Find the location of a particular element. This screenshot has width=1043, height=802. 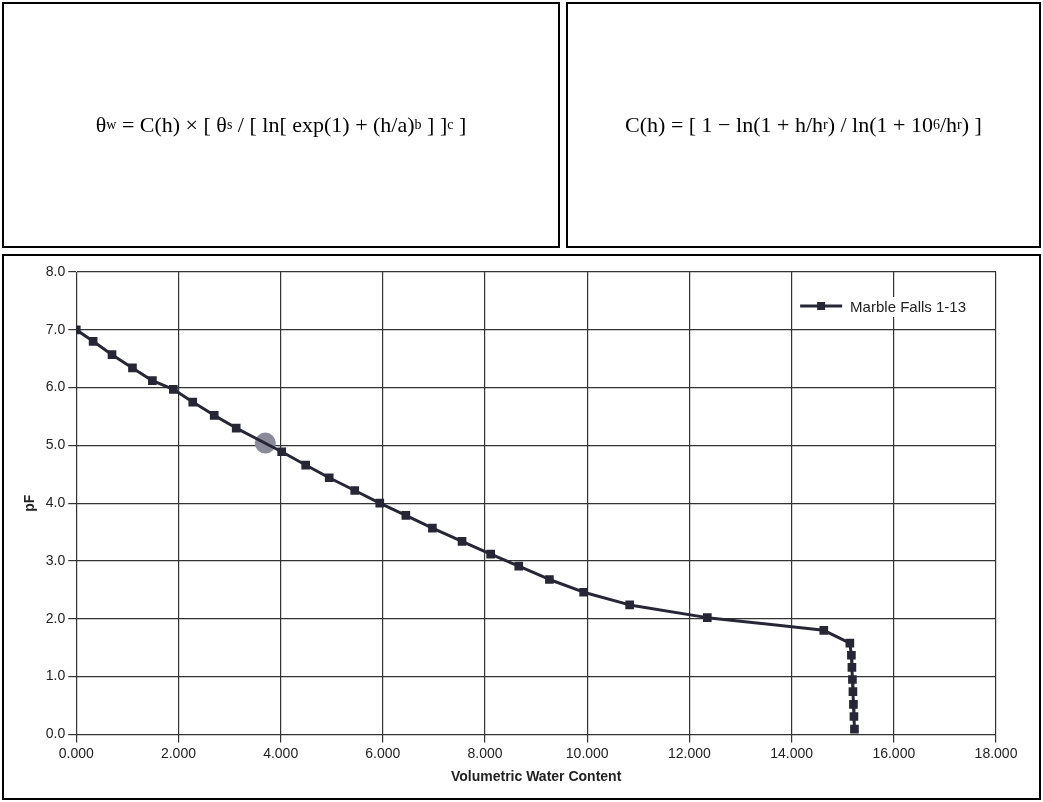

x-tick-label: 14.000 is located at coordinates (792, 752).